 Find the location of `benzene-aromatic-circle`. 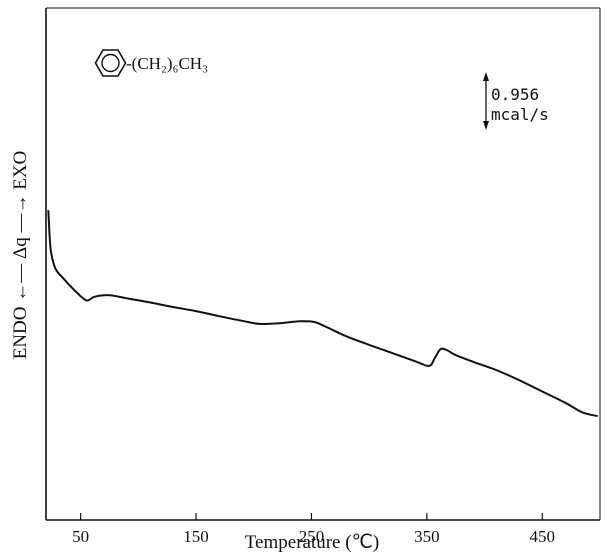

benzene-aromatic-circle is located at coordinates (110, 63).